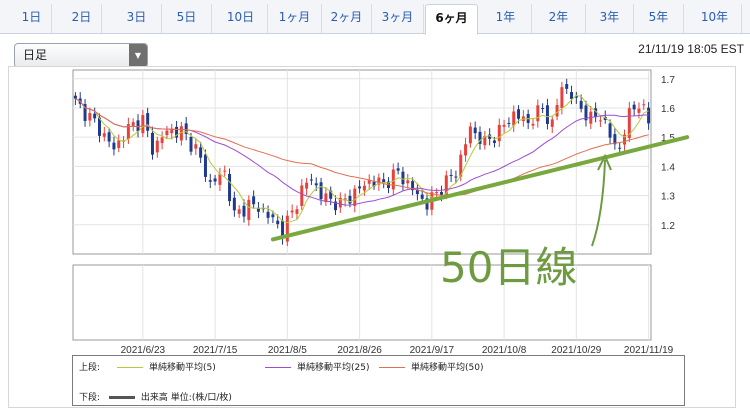 The image size is (750, 409). I want to click on annotation-arrowhead, so click(604, 162).